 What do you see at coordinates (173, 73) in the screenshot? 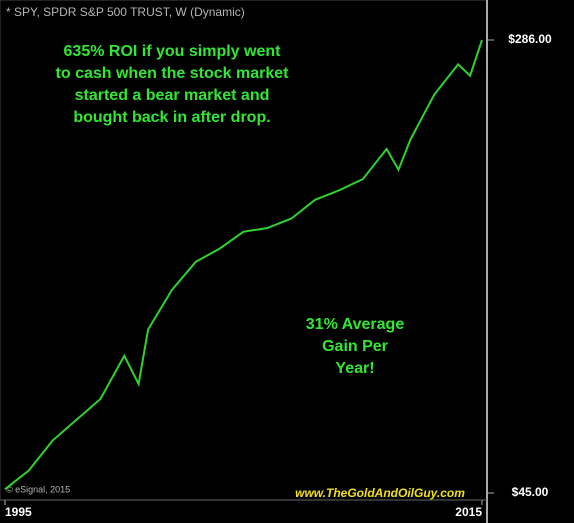
I see `annotation: to cash when the stock market` at bounding box center [173, 73].